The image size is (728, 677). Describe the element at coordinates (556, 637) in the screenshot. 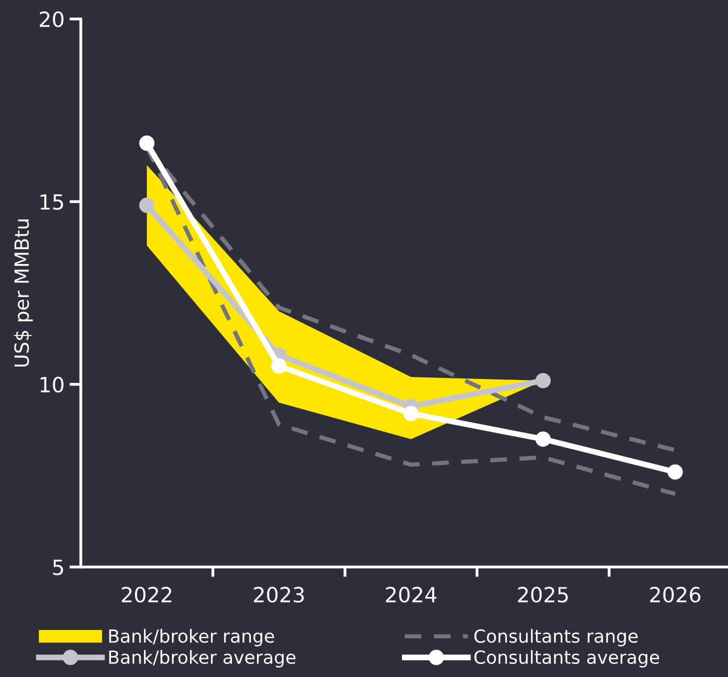

I see `legend-label: Consultants range` at that location.